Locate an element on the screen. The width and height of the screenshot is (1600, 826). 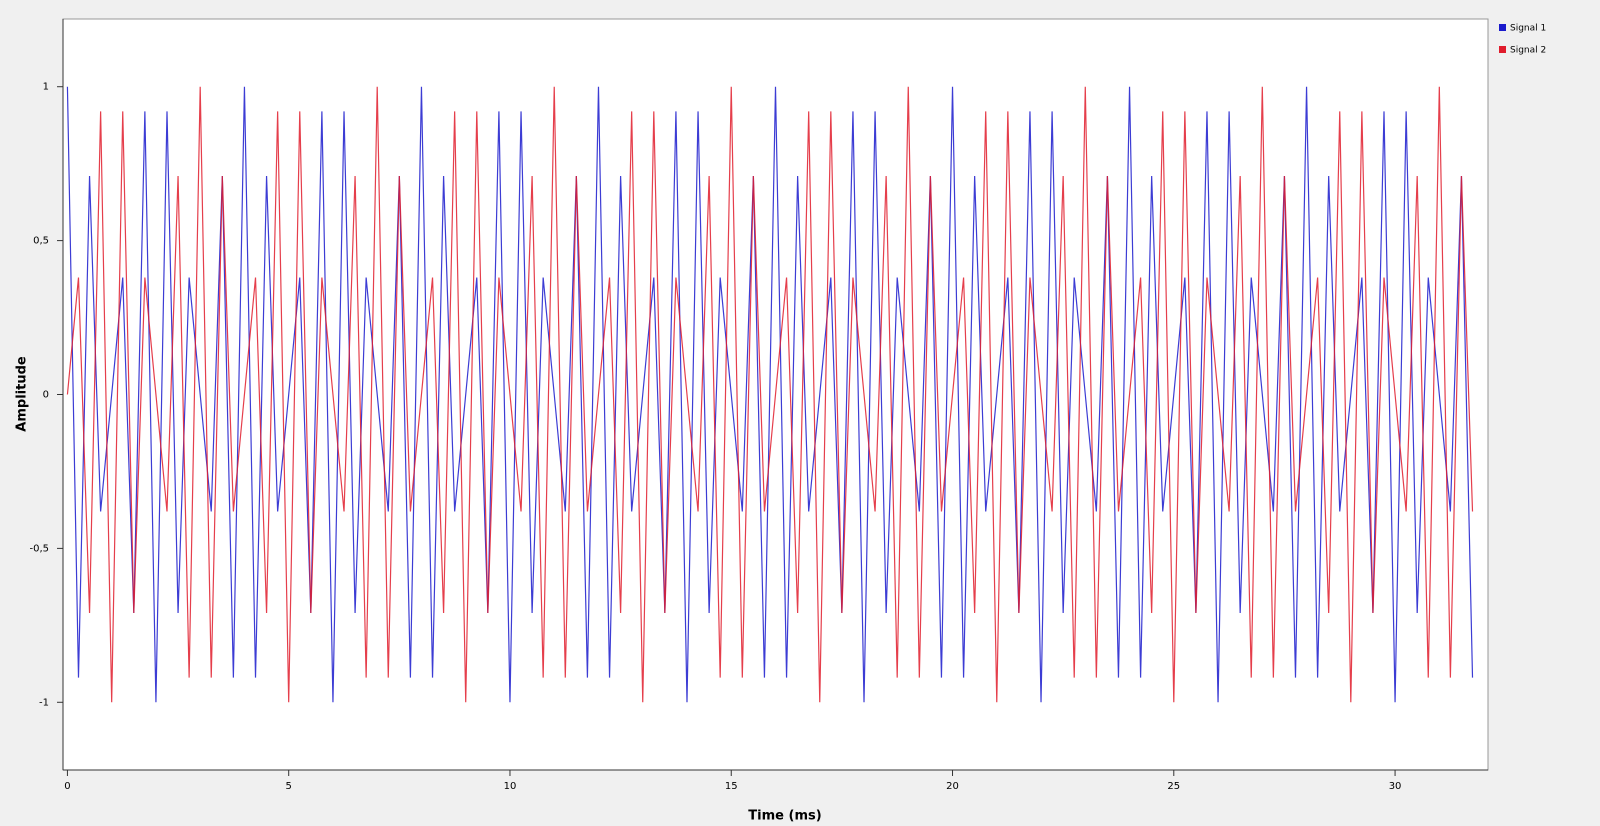
y-axis-label: Amplitude is located at coordinates (22, 394).